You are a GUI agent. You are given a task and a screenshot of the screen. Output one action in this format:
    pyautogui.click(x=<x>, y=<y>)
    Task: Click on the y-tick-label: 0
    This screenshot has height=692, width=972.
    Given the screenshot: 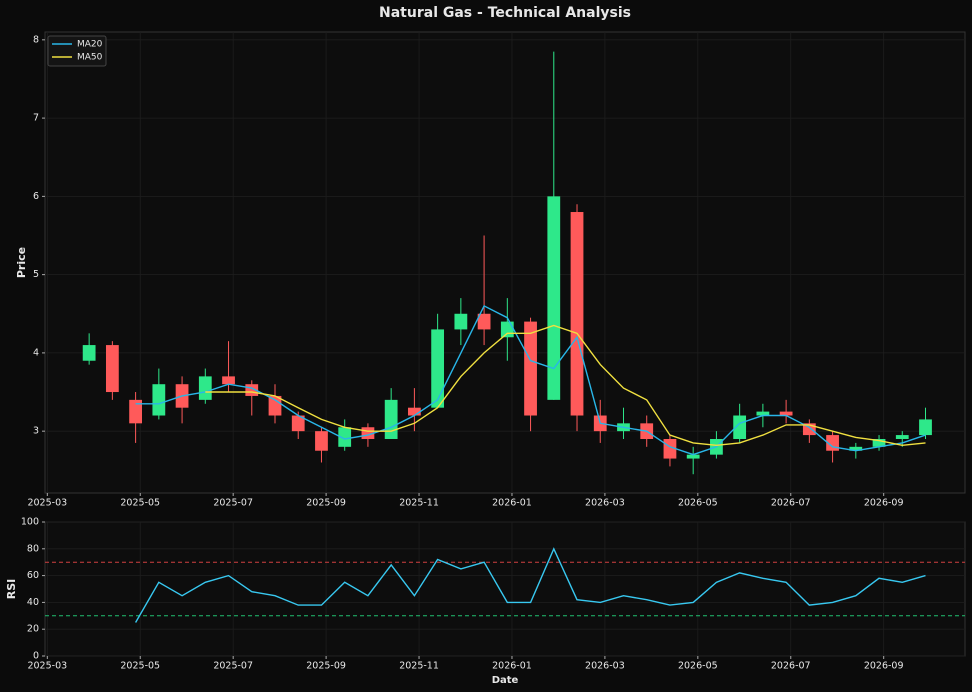 What is the action you would take?
    pyautogui.click(x=36, y=656)
    